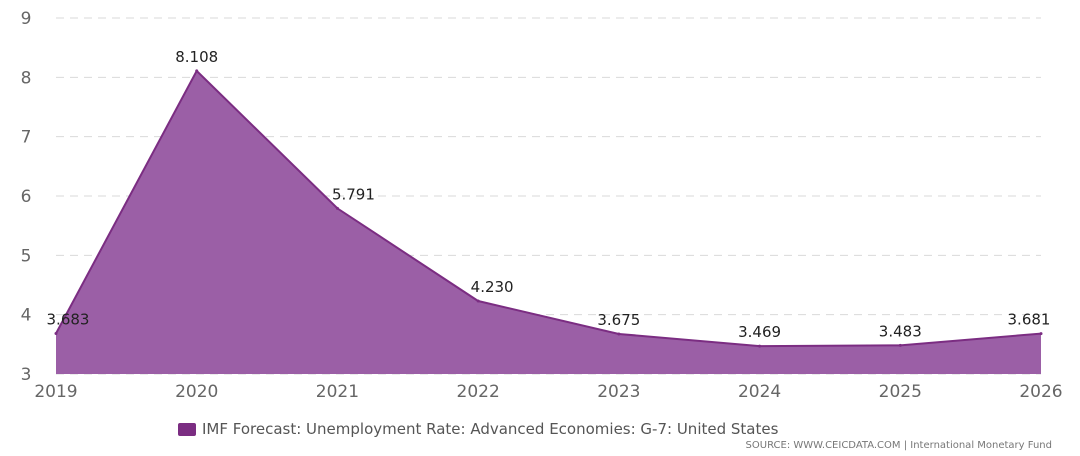 This screenshot has height=456, width=1080. What do you see at coordinates (492, 287) in the screenshot?
I see `data-label: 4.230` at bounding box center [492, 287].